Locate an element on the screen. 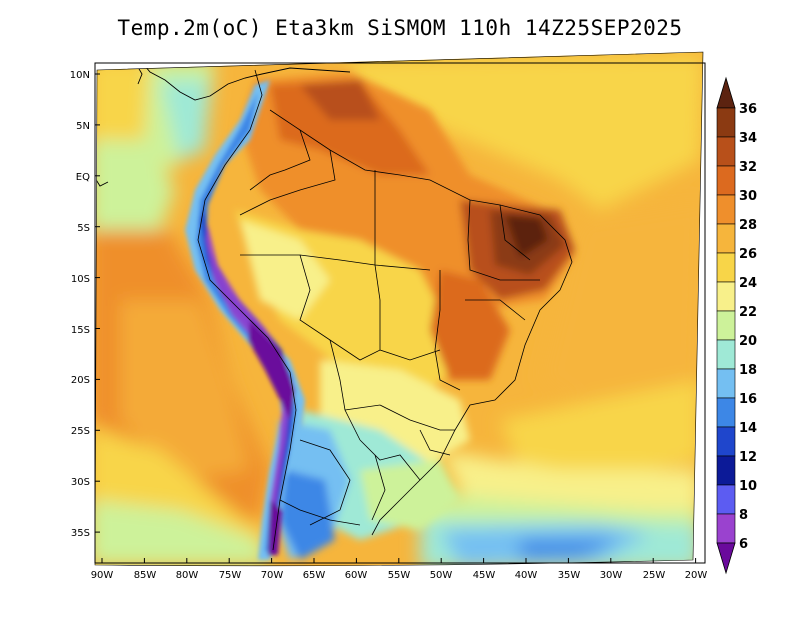  colorbar-label: 8 is located at coordinates (743, 515).